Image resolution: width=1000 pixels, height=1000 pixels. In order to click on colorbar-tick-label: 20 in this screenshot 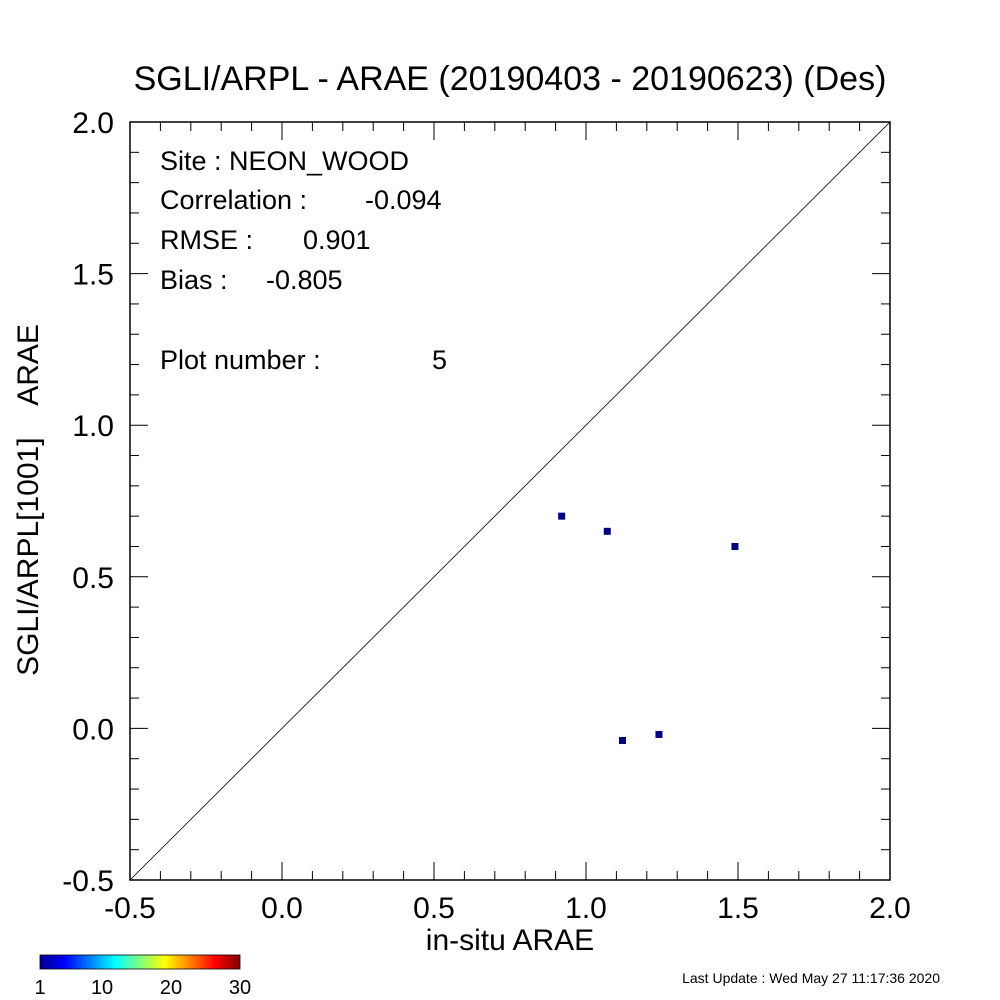, I will do `click(171, 988)`.